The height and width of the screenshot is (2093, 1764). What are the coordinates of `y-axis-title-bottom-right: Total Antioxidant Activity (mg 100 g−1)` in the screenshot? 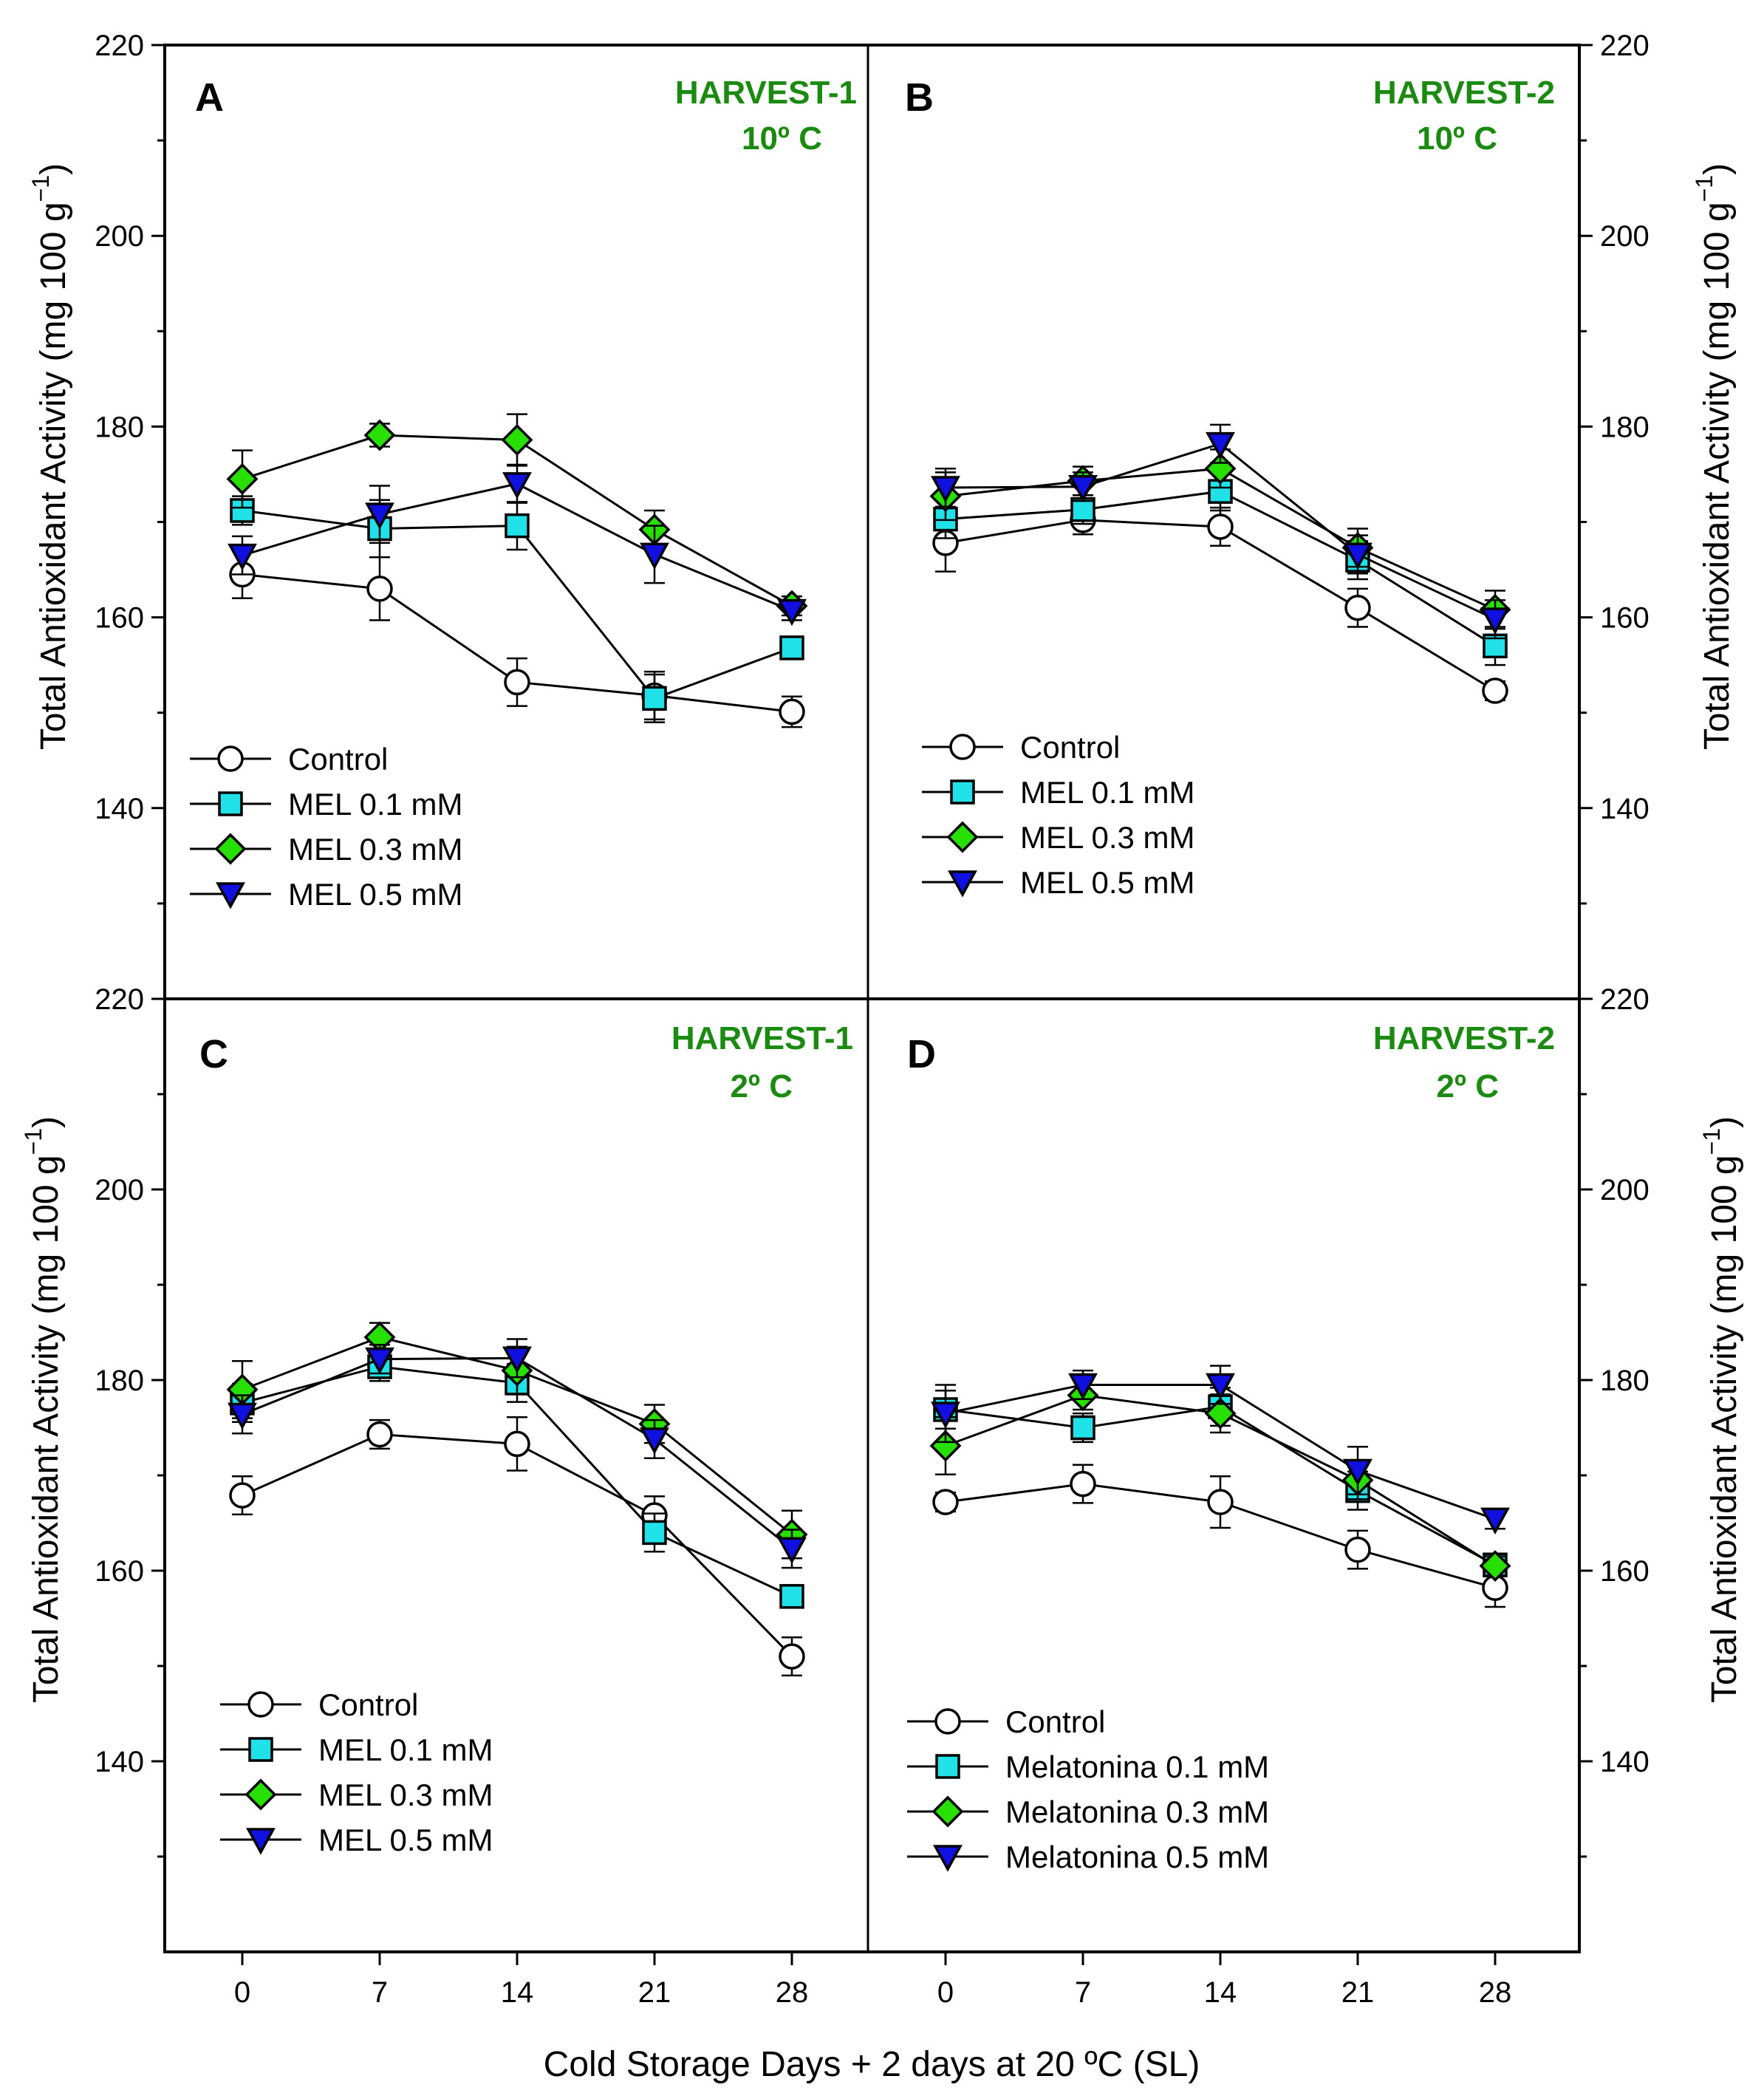 It's located at (1721, 1409).